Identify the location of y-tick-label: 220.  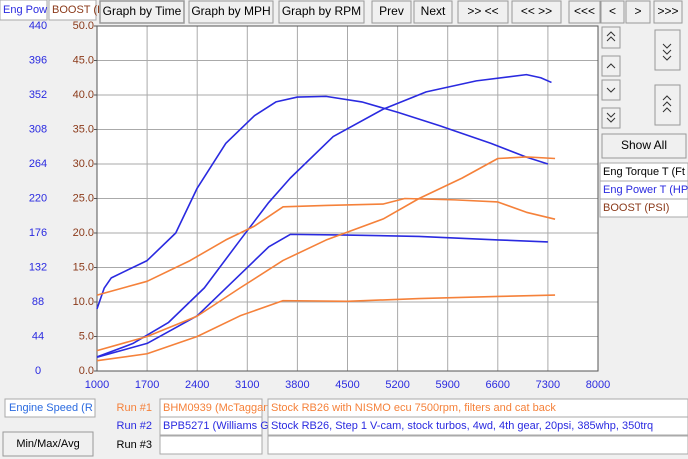
(38, 198).